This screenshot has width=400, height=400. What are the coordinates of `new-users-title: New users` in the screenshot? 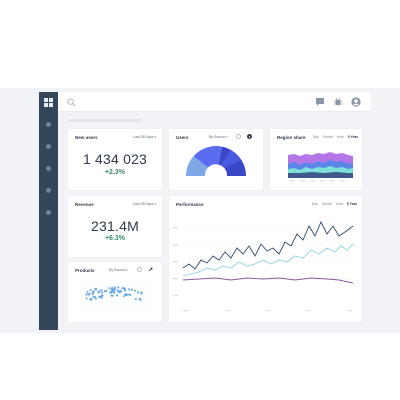 It's located at (86, 137).